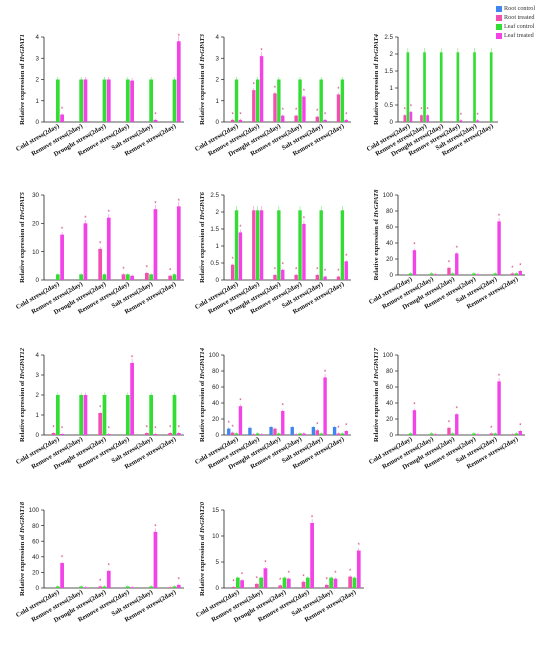 The width and height of the screenshot is (550, 646). I want to click on y-axis-label: Relative expression of HvGPAT1, so click(22, 79).